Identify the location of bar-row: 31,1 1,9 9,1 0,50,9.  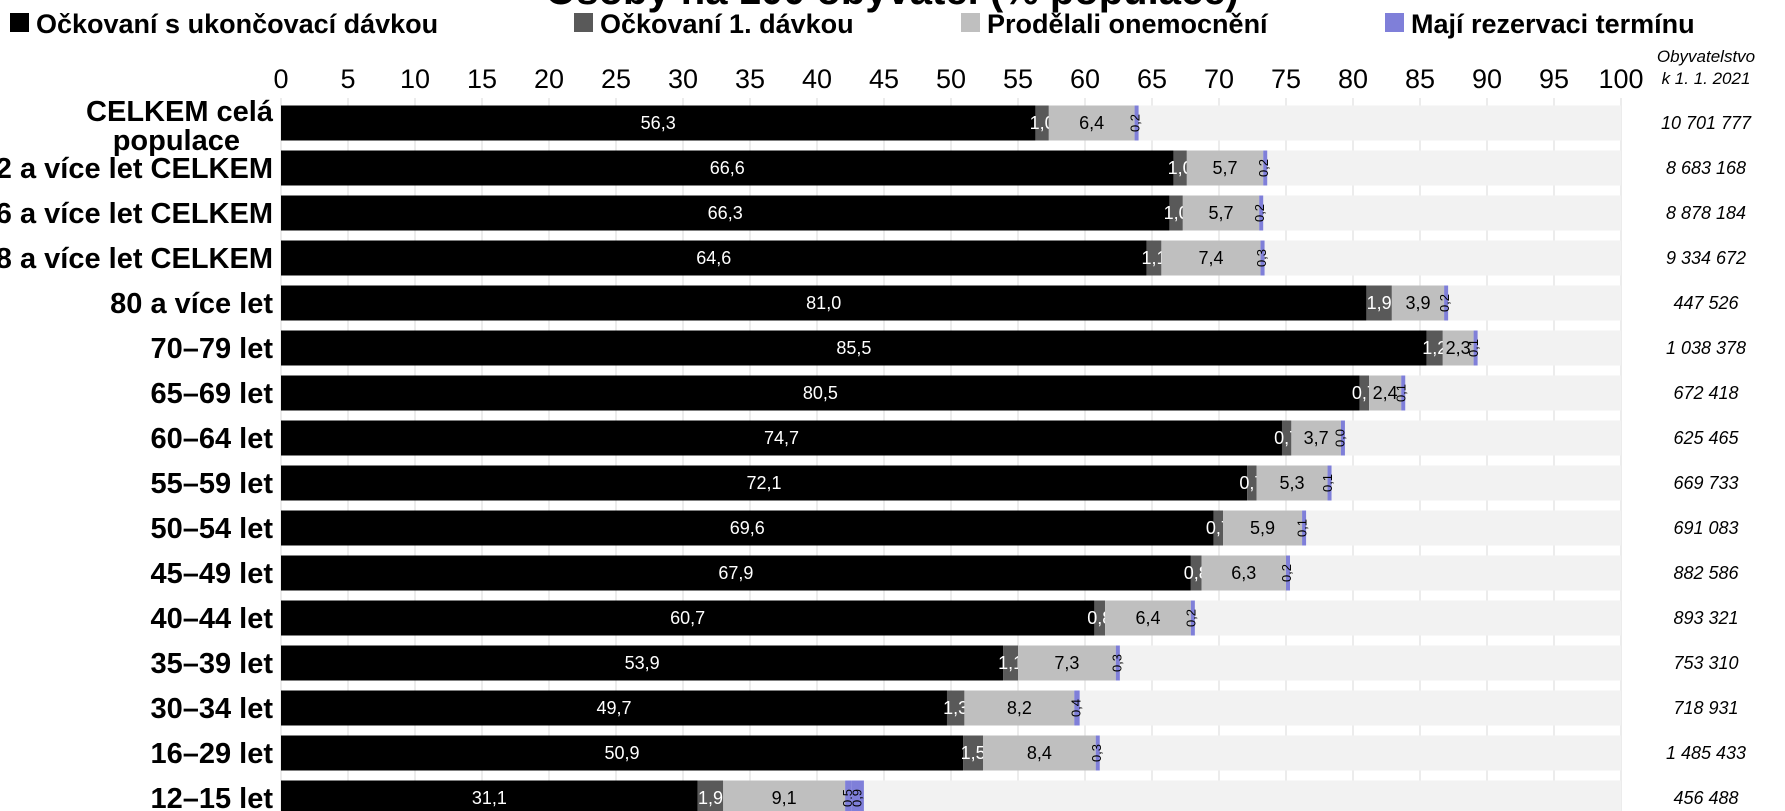
(951, 795).